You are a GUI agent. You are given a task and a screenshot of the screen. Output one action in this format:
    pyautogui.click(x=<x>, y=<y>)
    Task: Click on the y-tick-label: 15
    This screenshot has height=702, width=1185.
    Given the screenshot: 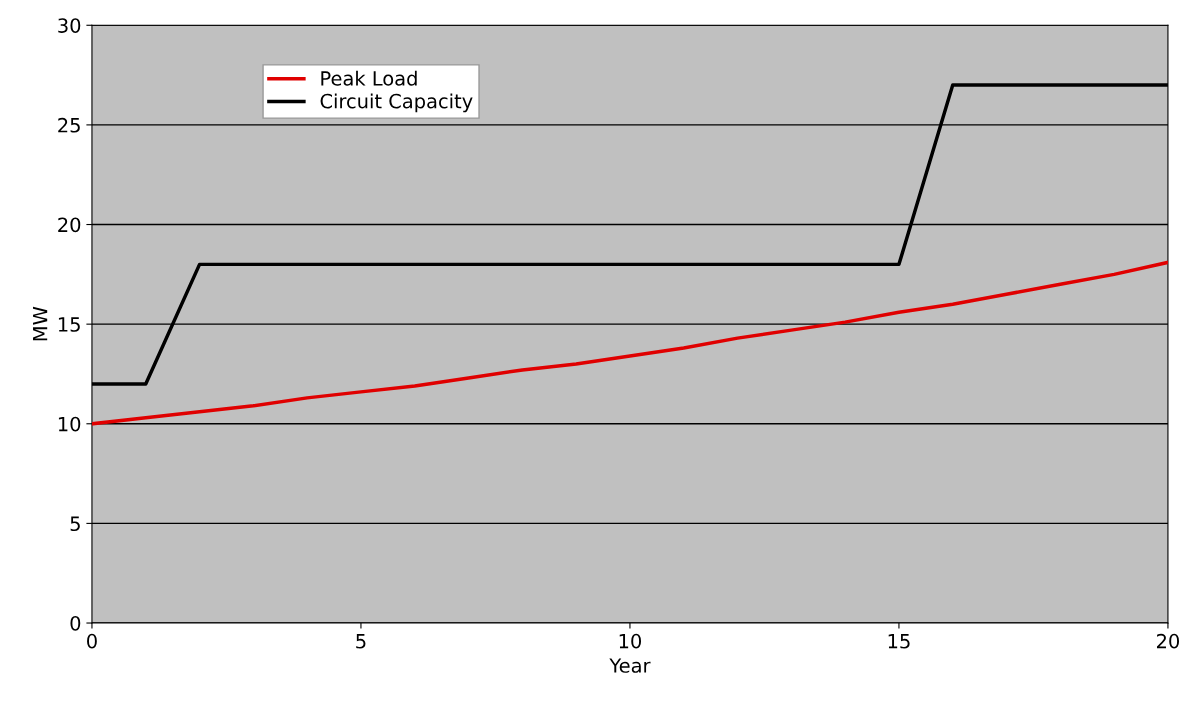 What is the action you would take?
    pyautogui.click(x=69, y=324)
    